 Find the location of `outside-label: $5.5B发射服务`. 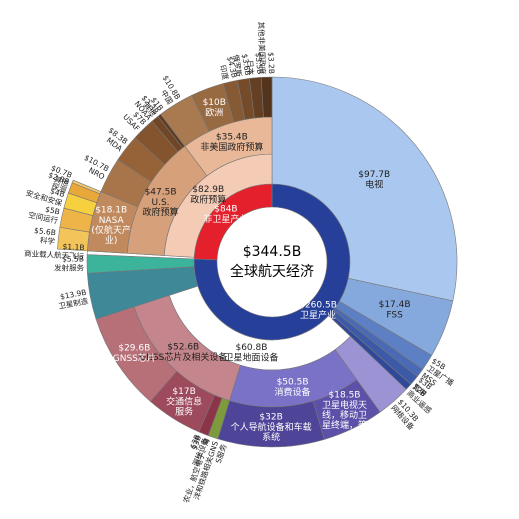

outside-label: $5.5B发射服务 is located at coordinates (69, 263).